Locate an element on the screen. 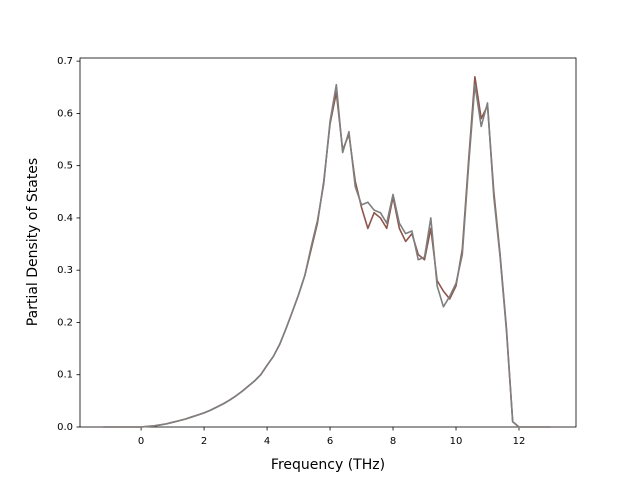 Image resolution: width=640 pixels, height=484 pixels. y-tick-label: 0.2 is located at coordinates (65, 322).